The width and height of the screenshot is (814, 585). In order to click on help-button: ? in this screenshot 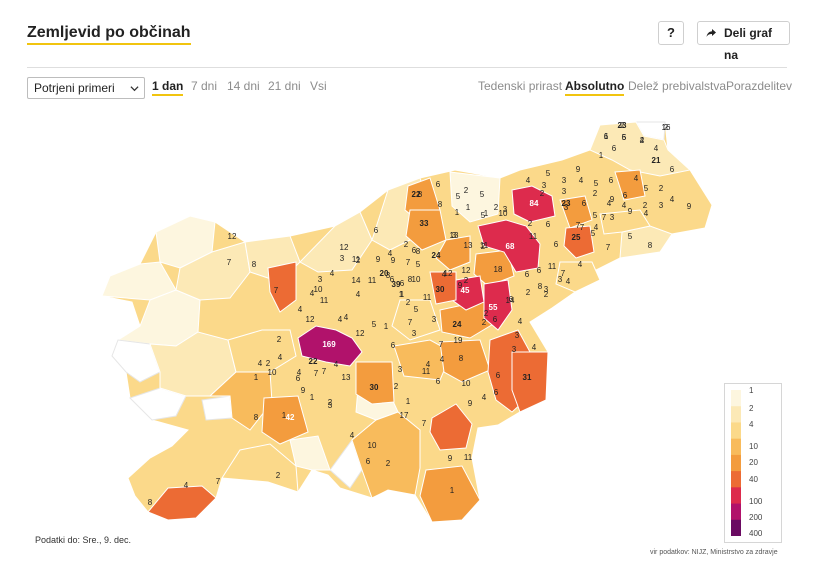, I will do `click(671, 33)`.